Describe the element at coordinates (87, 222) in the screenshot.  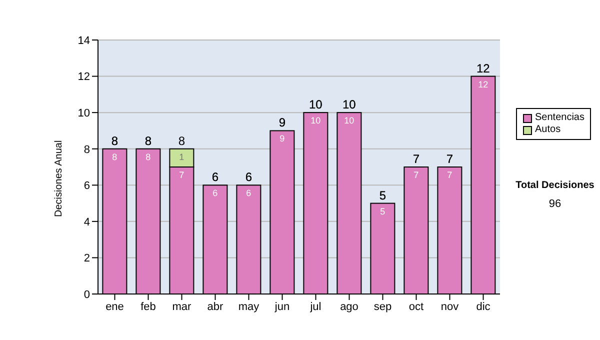
I see `y-tick-label: 4` at that location.